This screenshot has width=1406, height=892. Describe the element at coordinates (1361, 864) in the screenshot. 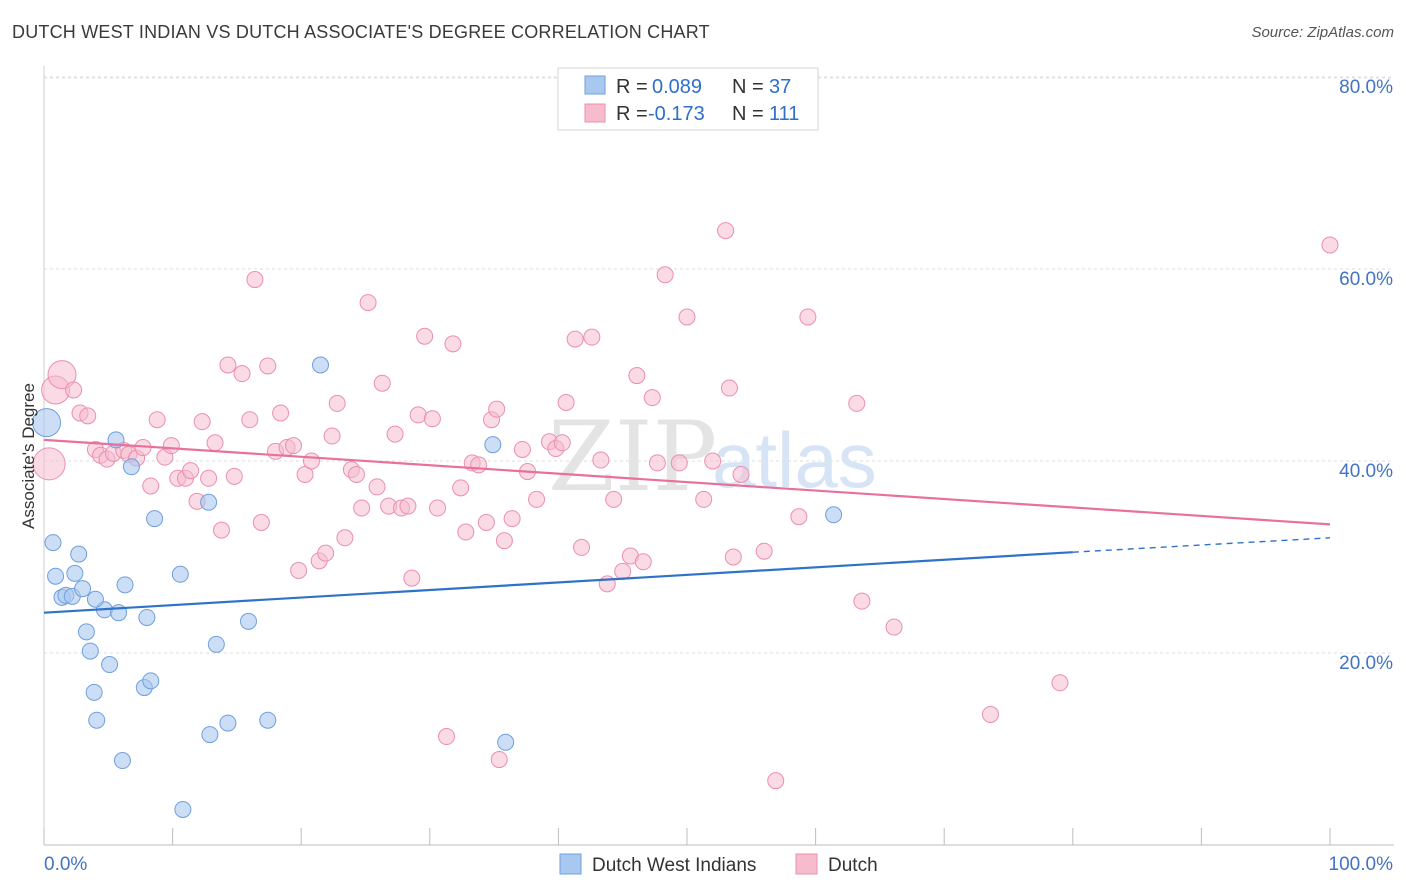

I see `x-tick-label: 100.0%` at that location.